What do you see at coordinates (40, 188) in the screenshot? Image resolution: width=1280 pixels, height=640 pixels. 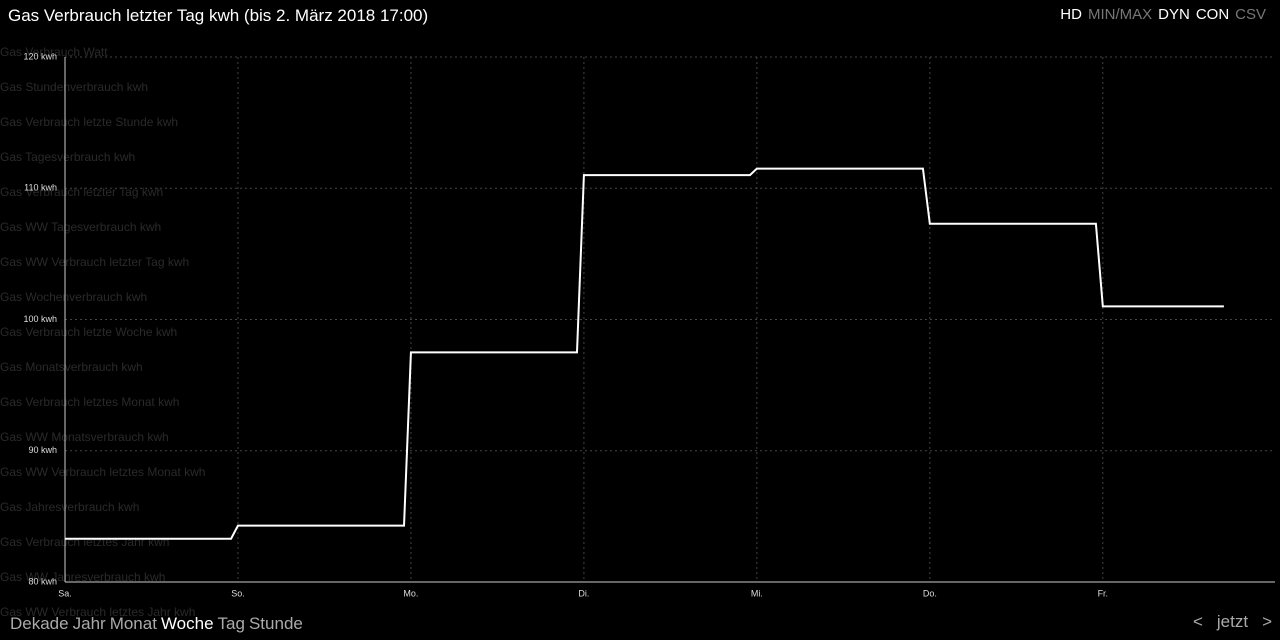 I see `y-tick-label: 110 kwh` at bounding box center [40, 188].